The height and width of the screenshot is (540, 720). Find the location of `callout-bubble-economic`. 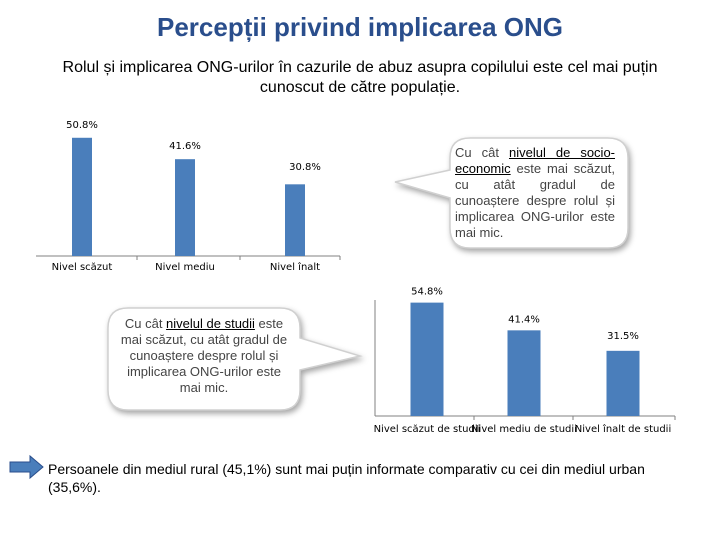

callout-bubble-economic is located at coordinates (511, 193).